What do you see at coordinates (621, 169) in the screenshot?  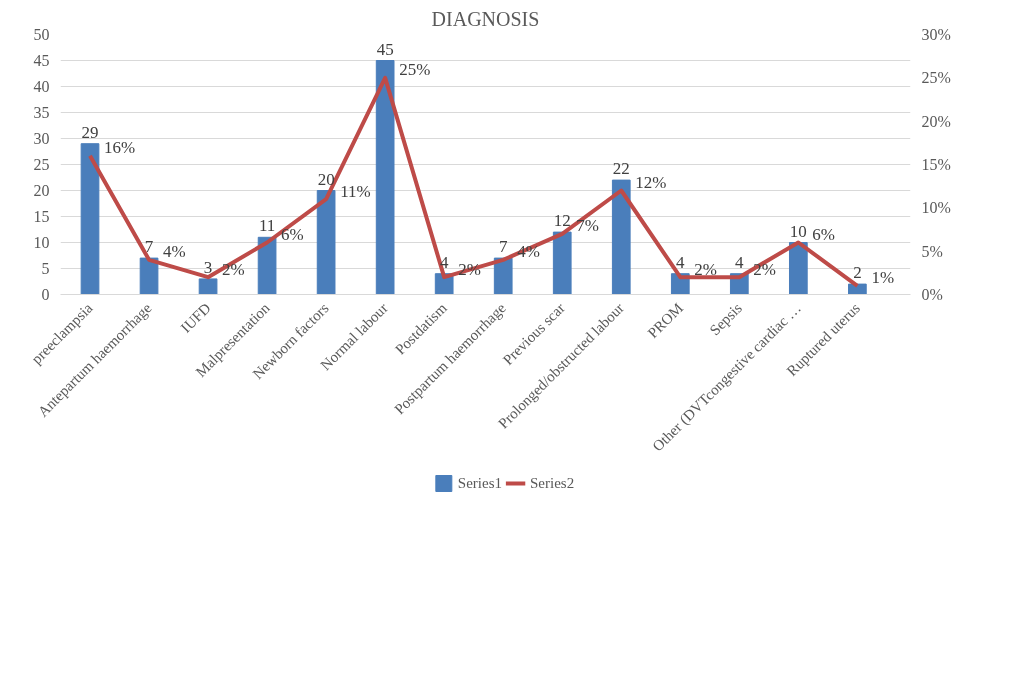 I see `data-label: 22` at bounding box center [621, 169].